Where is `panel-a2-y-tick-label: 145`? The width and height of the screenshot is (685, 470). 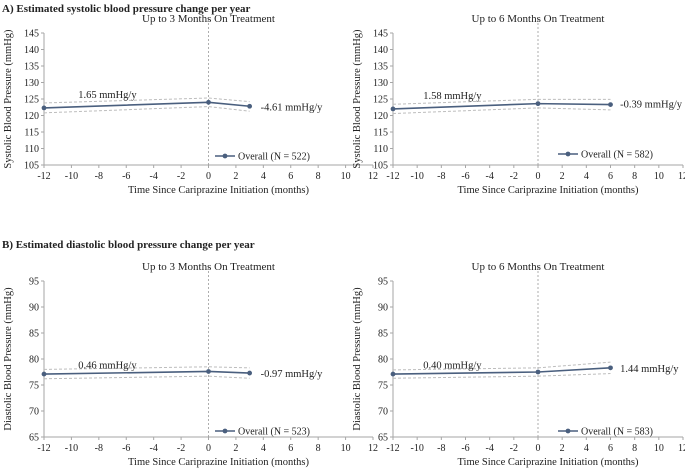
panel-a2-y-tick-label: 145 is located at coordinates (380, 34).